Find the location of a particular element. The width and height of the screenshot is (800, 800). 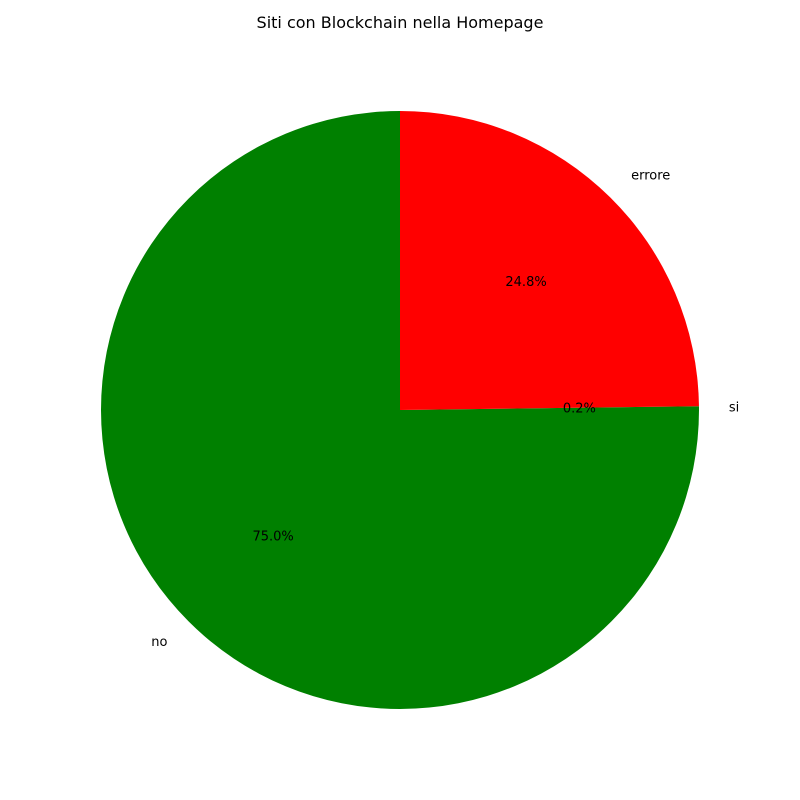

pie-slice-errore is located at coordinates (549, 260).